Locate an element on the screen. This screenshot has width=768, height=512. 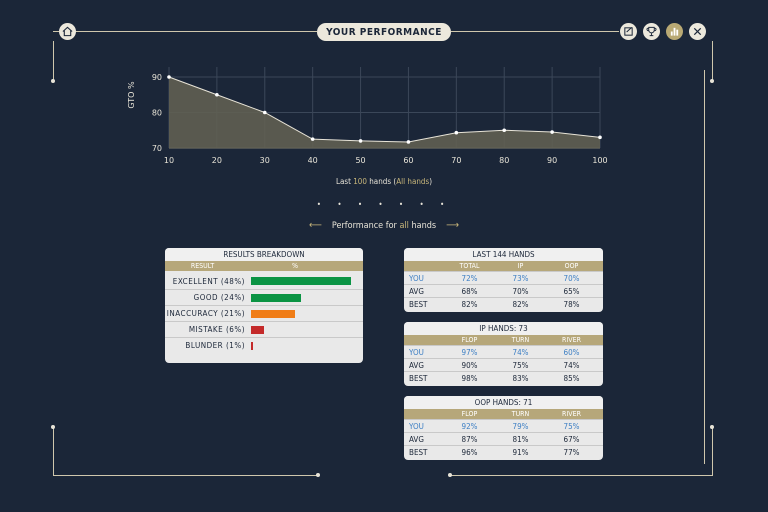
notes-icon is located at coordinates (628, 31).